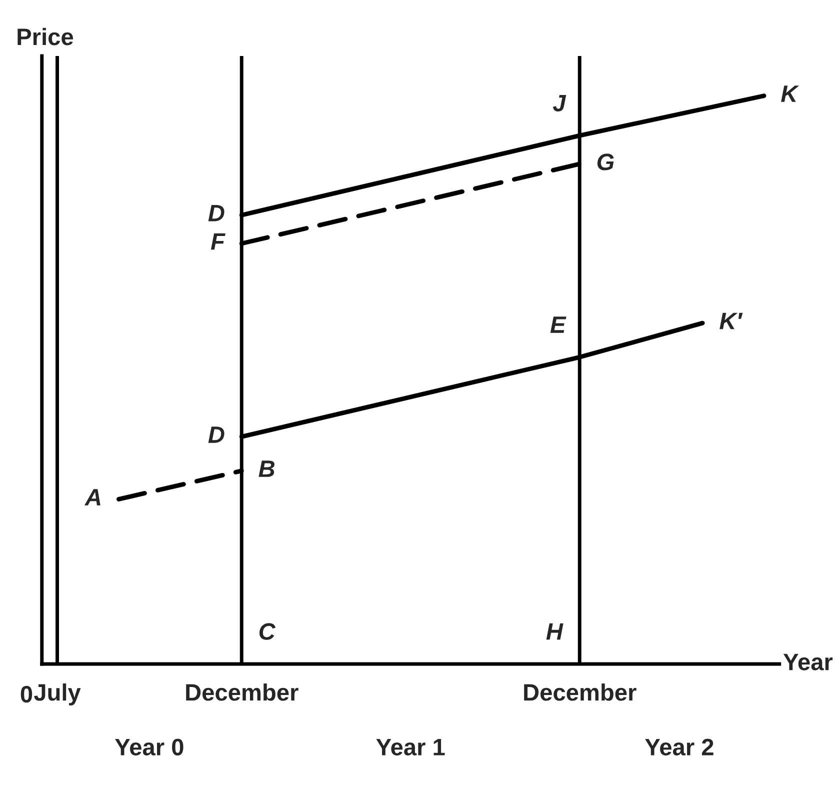 The width and height of the screenshot is (838, 800). I want to click on annotation: B, so click(266, 468).